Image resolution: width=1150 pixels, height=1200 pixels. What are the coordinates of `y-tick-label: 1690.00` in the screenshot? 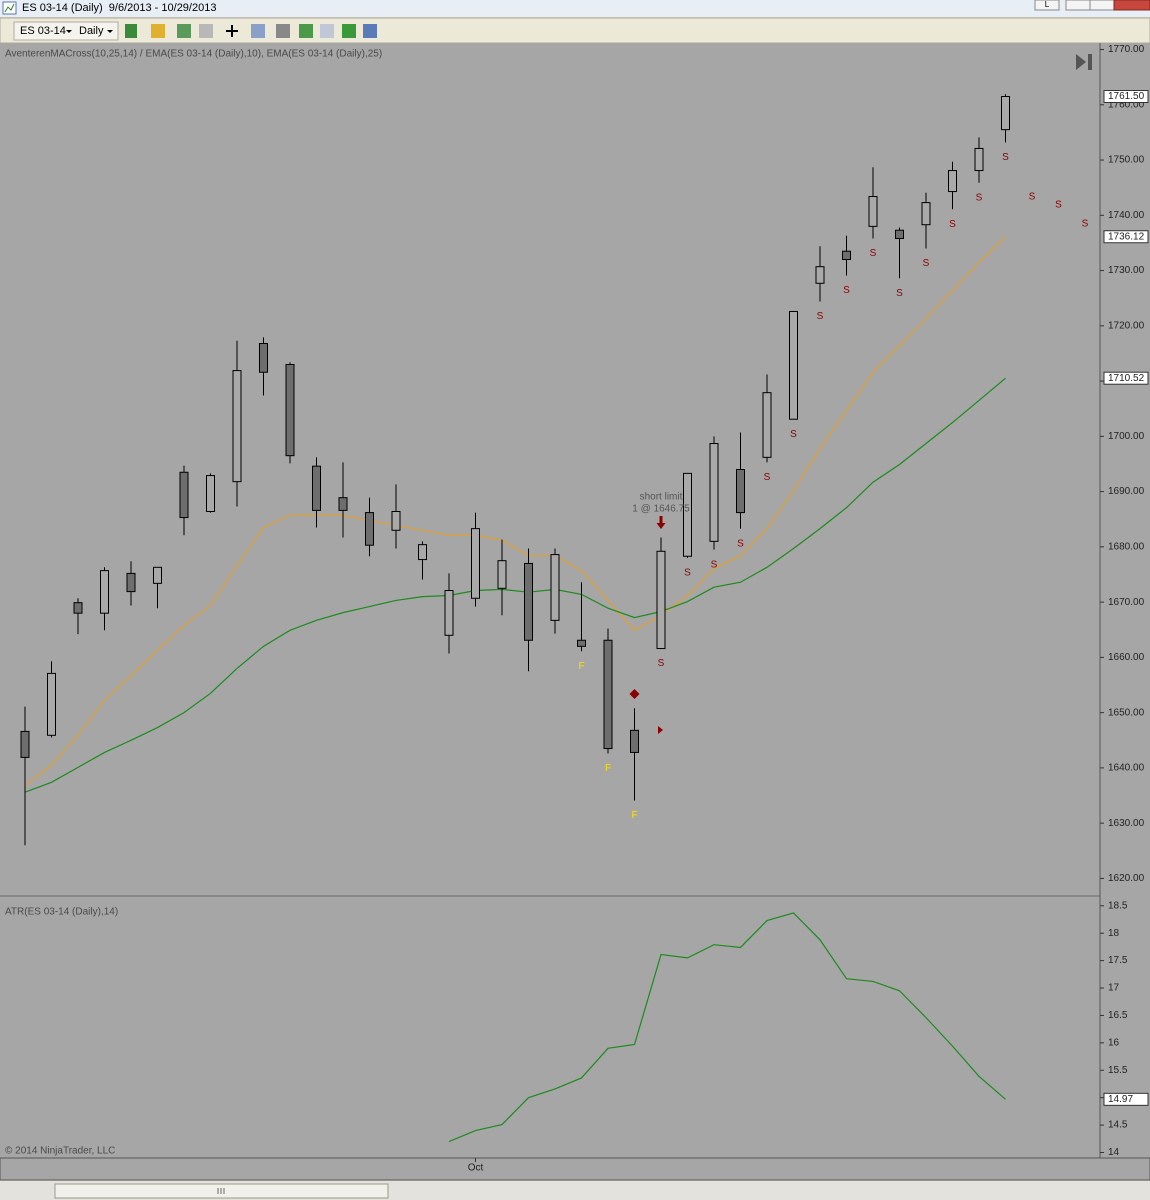 It's located at (1126, 491).